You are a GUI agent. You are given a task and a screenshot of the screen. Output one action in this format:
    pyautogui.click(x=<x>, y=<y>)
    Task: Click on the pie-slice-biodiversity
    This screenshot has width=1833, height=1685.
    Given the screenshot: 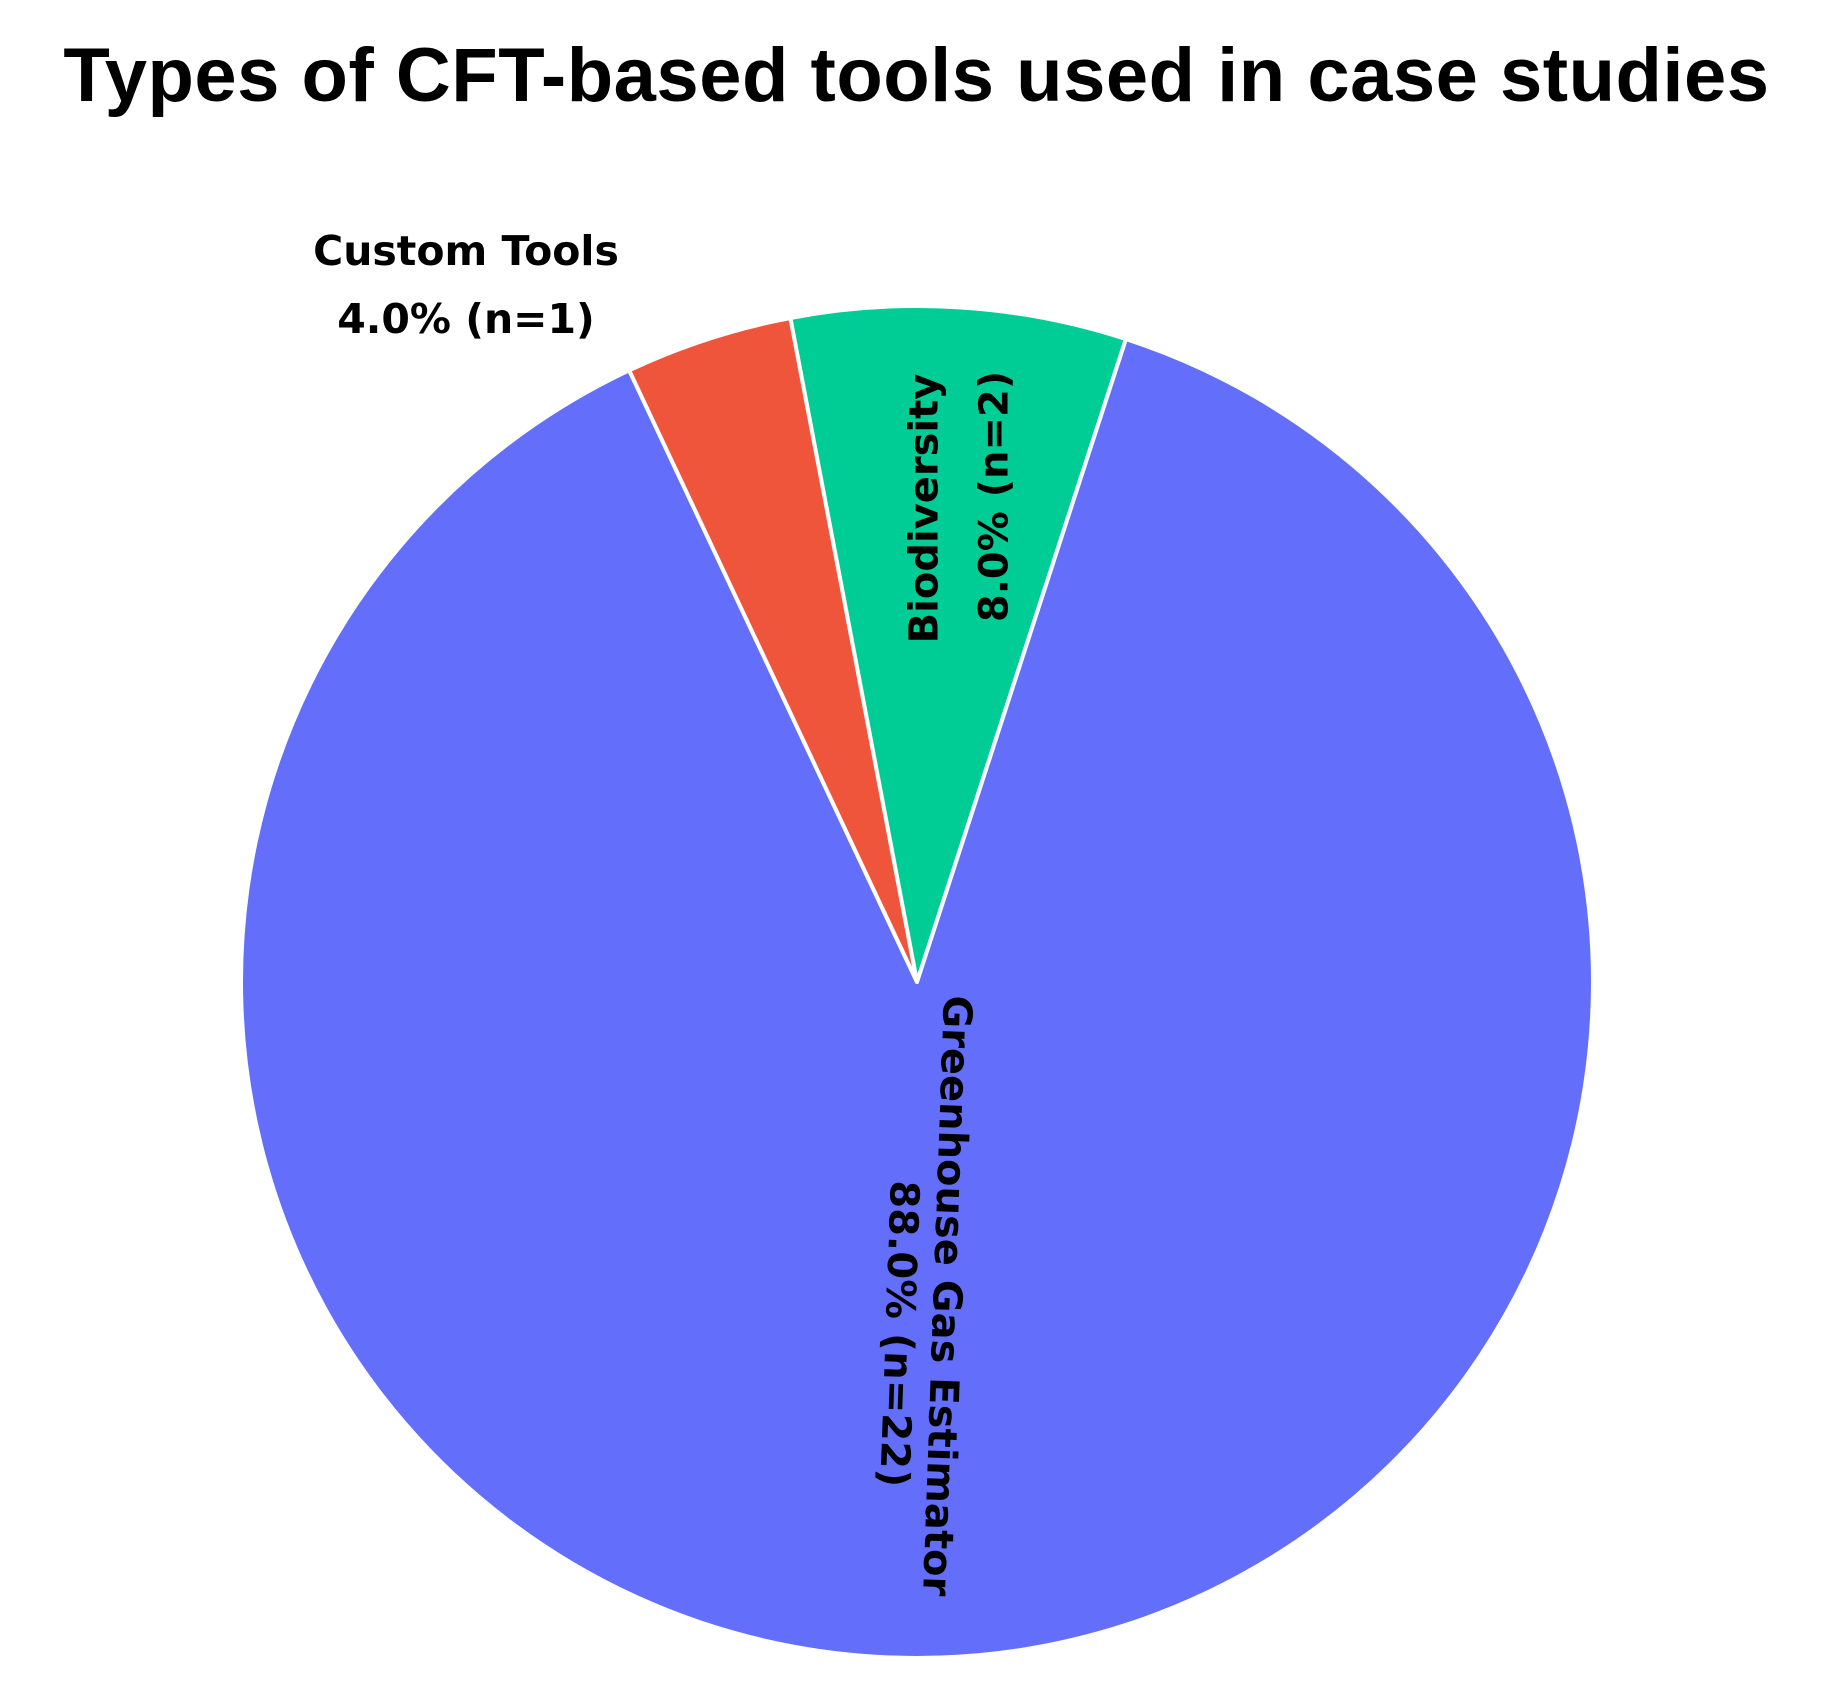 What is the action you would take?
    pyautogui.click(x=958, y=643)
    